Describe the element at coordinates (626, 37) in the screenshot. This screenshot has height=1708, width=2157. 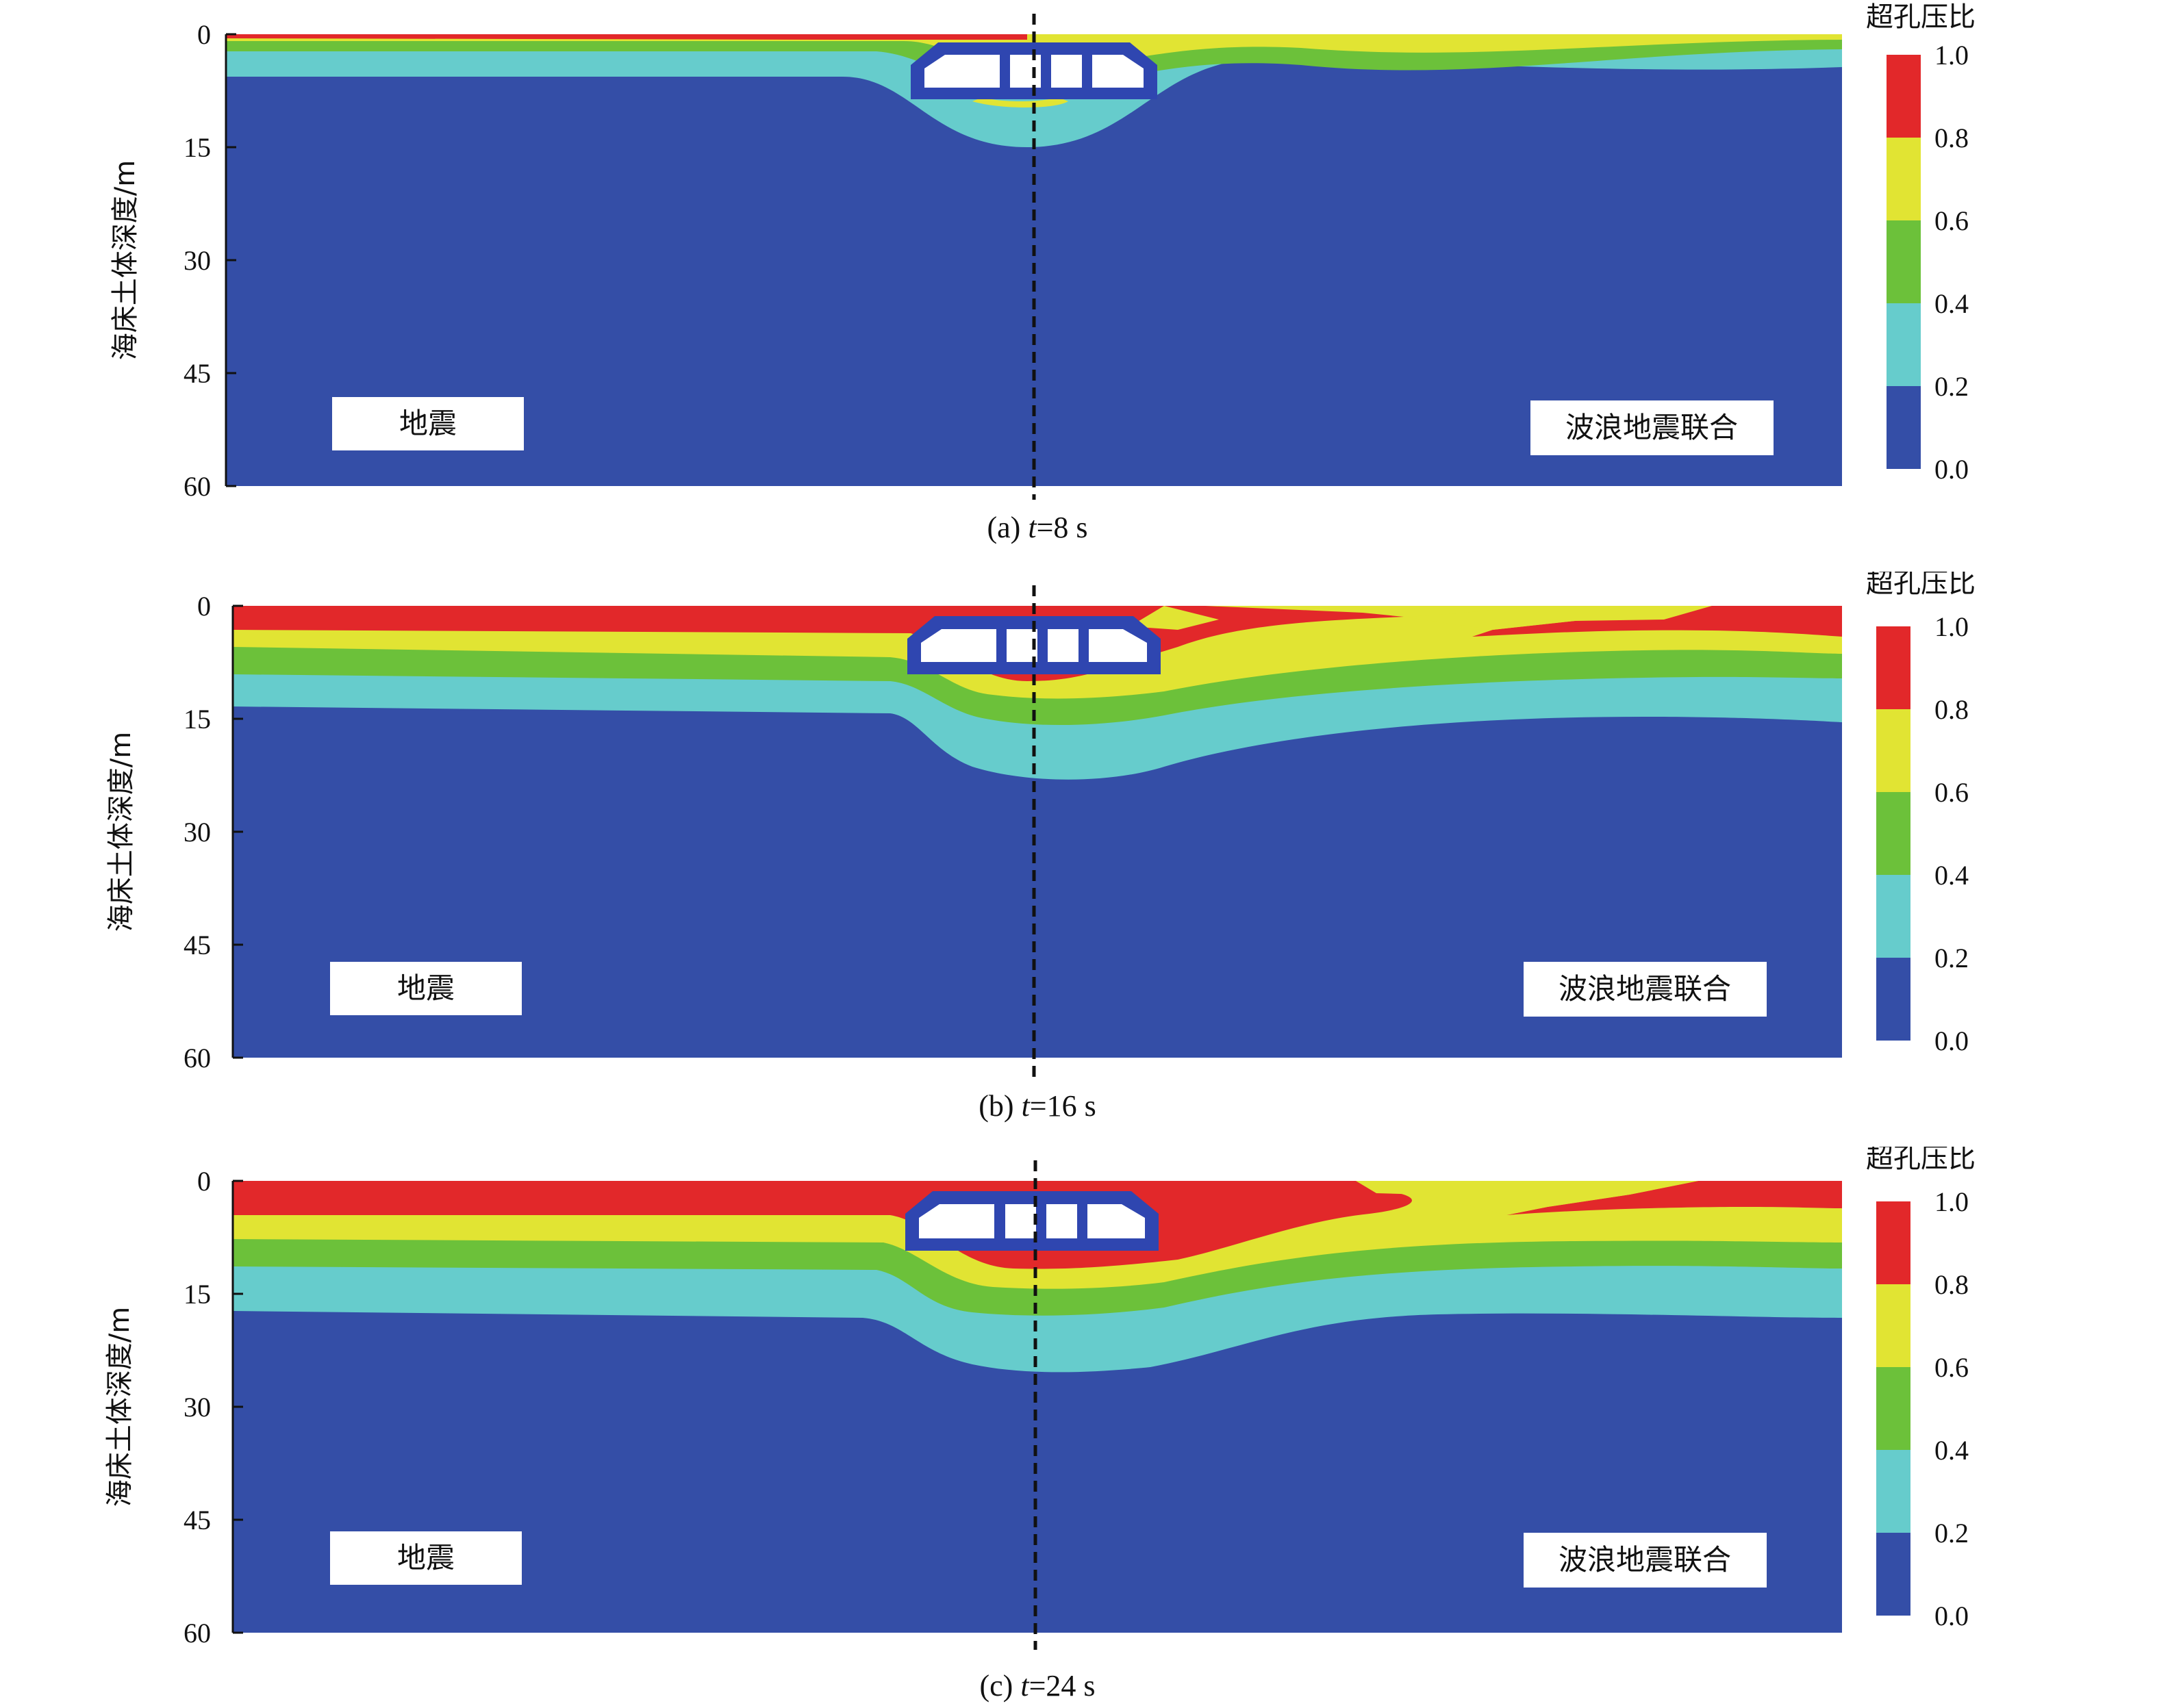
I see `band-0.8-1.0` at that location.